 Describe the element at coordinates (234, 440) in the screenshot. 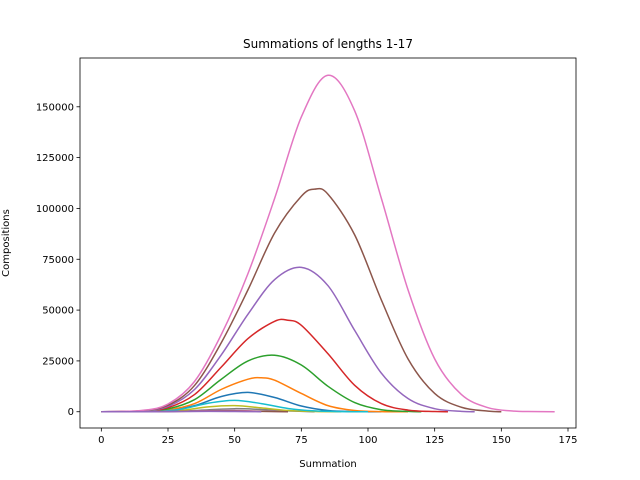

I see `x-tick-label: 50` at that location.